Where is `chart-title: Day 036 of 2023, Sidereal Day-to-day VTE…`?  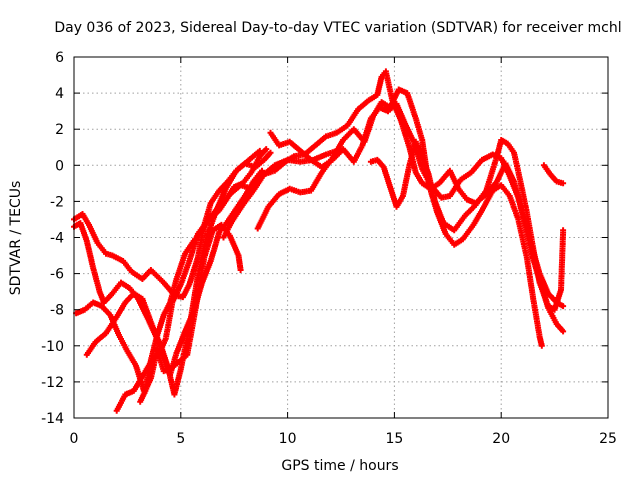
chart-title: Day 036 of 2023, Sidereal Day-to-day VTE… is located at coordinates (337, 28).